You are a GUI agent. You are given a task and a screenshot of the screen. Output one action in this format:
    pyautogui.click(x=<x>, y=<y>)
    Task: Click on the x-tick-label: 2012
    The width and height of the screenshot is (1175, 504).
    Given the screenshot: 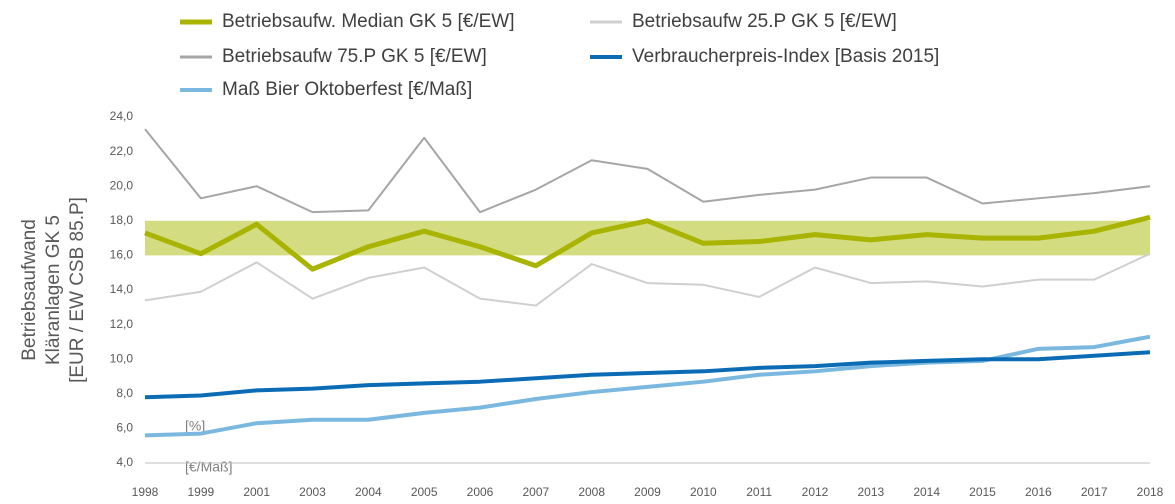 What is the action you would take?
    pyautogui.click(x=815, y=492)
    